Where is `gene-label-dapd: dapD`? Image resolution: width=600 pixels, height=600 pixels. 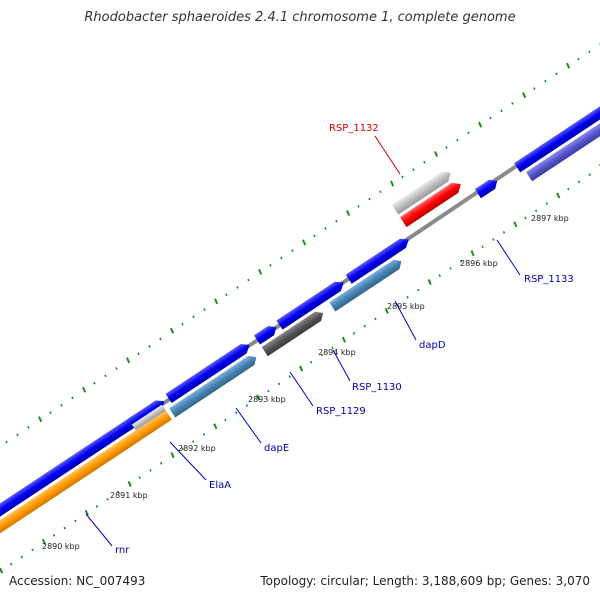 gene-label-dapd: dapD is located at coordinates (432, 345).